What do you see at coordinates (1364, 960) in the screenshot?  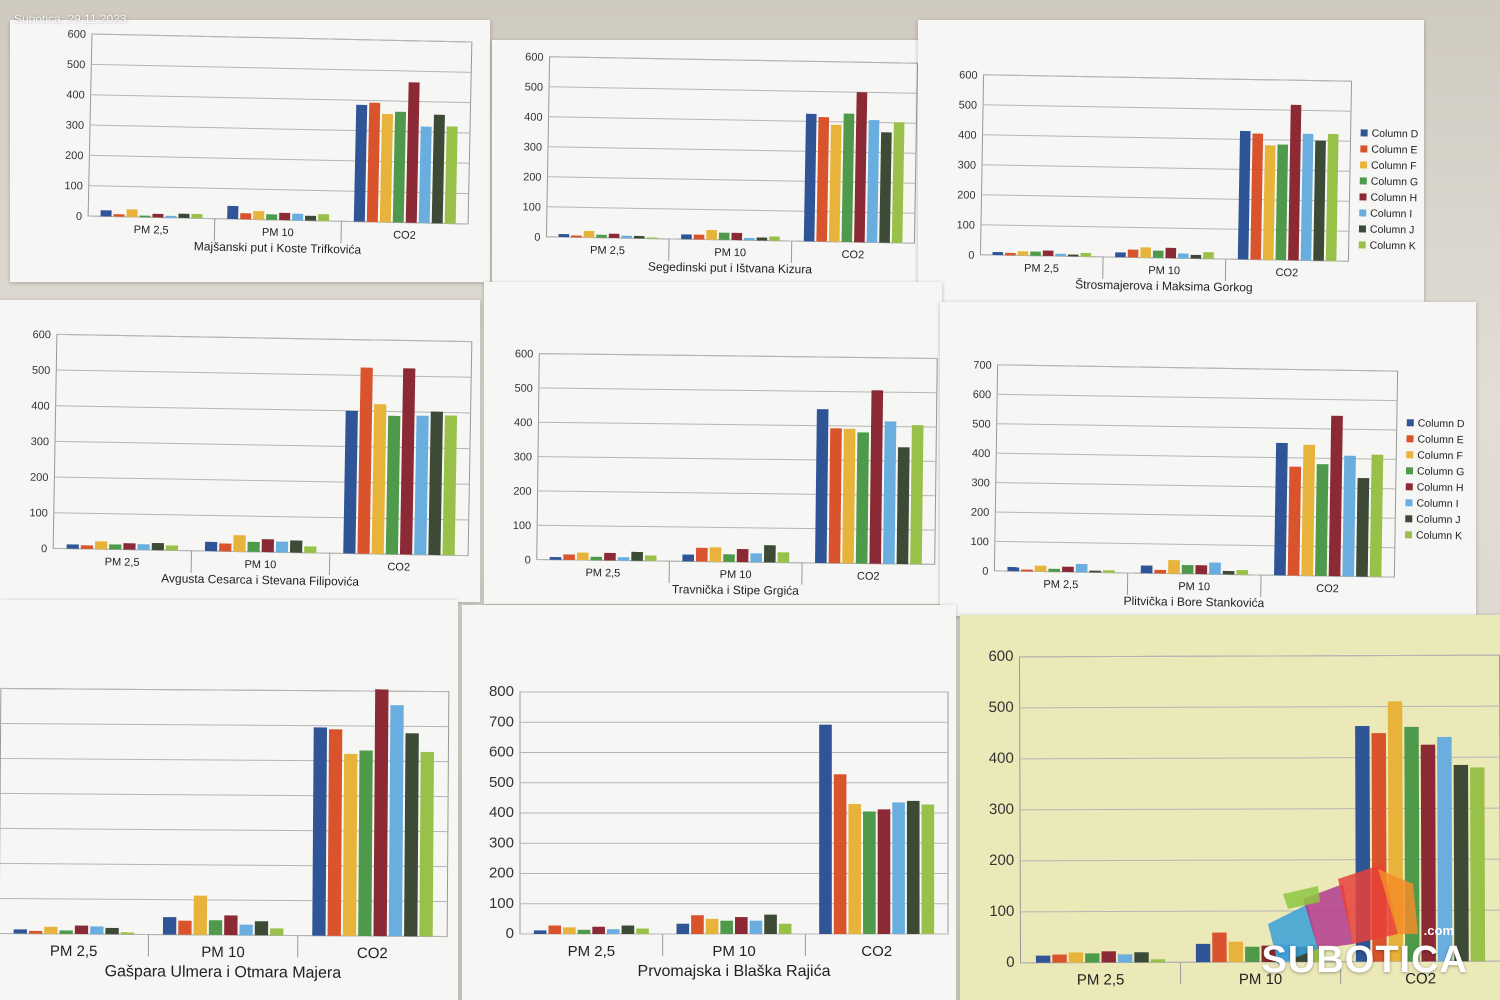 I see `watermark-text: SUBOTICA` at bounding box center [1364, 960].